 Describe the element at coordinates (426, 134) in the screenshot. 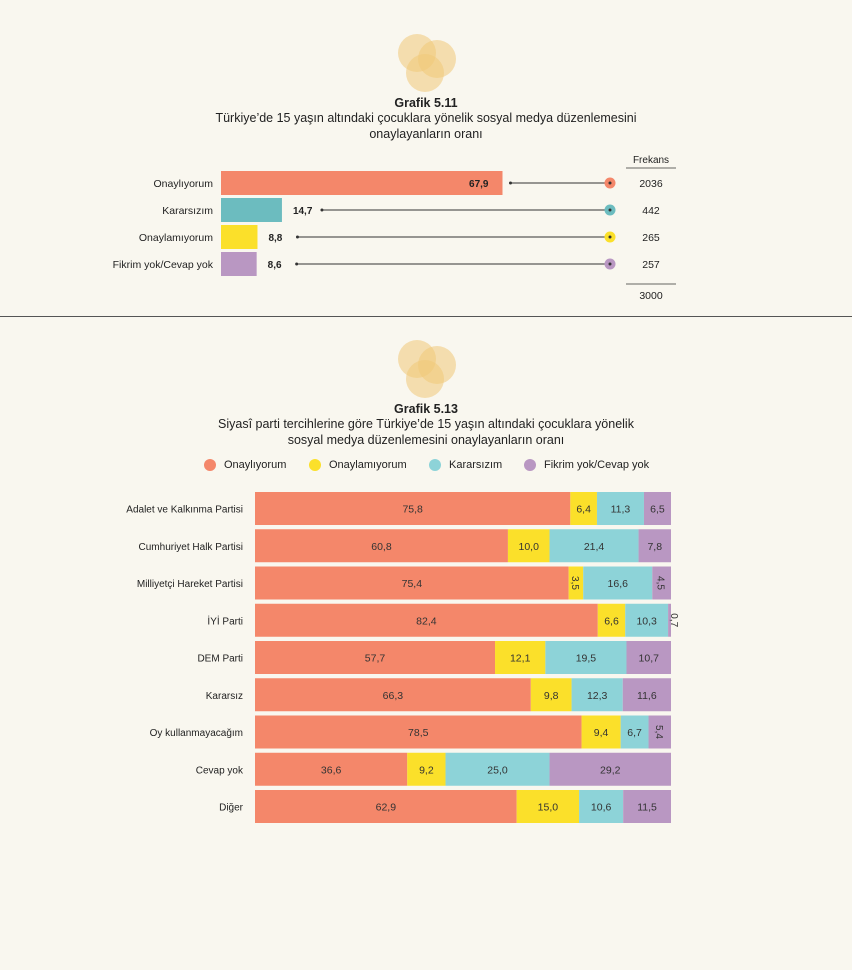

I see `chart1-title-line2: onaylayanların oranı` at that location.